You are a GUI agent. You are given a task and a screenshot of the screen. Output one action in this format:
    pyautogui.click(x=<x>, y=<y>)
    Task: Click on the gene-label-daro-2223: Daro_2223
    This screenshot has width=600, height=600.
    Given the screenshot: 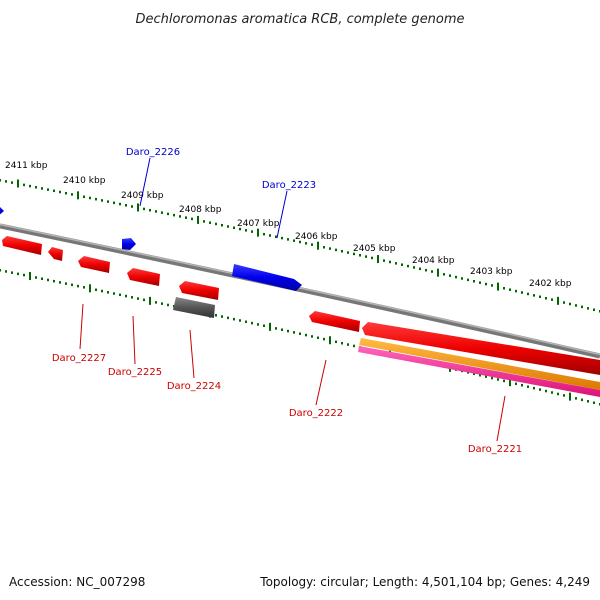 What is the action you would take?
    pyautogui.click(x=289, y=185)
    